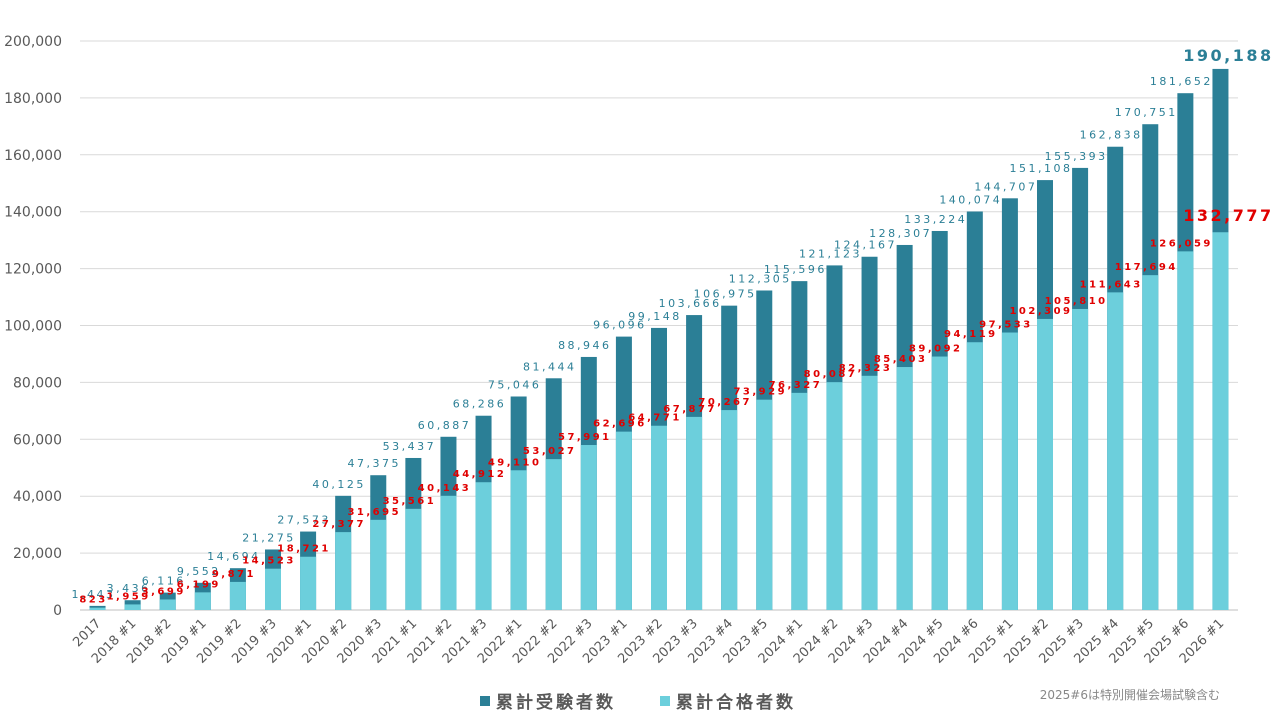  I want to click on data-label: 64,771, so click(655, 418).